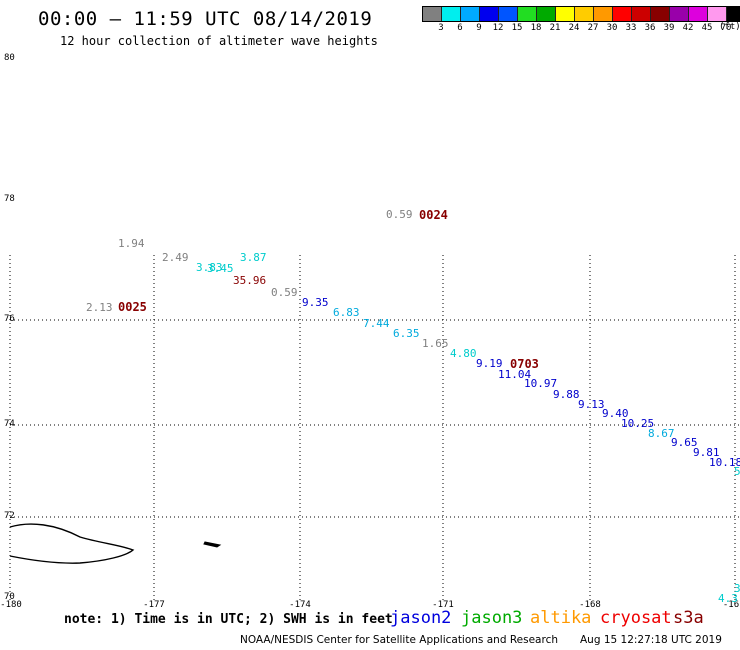 This screenshot has width=740, height=650. What do you see at coordinates (463, 353) in the screenshot?
I see `obs-wave-height: 4.80` at bounding box center [463, 353].